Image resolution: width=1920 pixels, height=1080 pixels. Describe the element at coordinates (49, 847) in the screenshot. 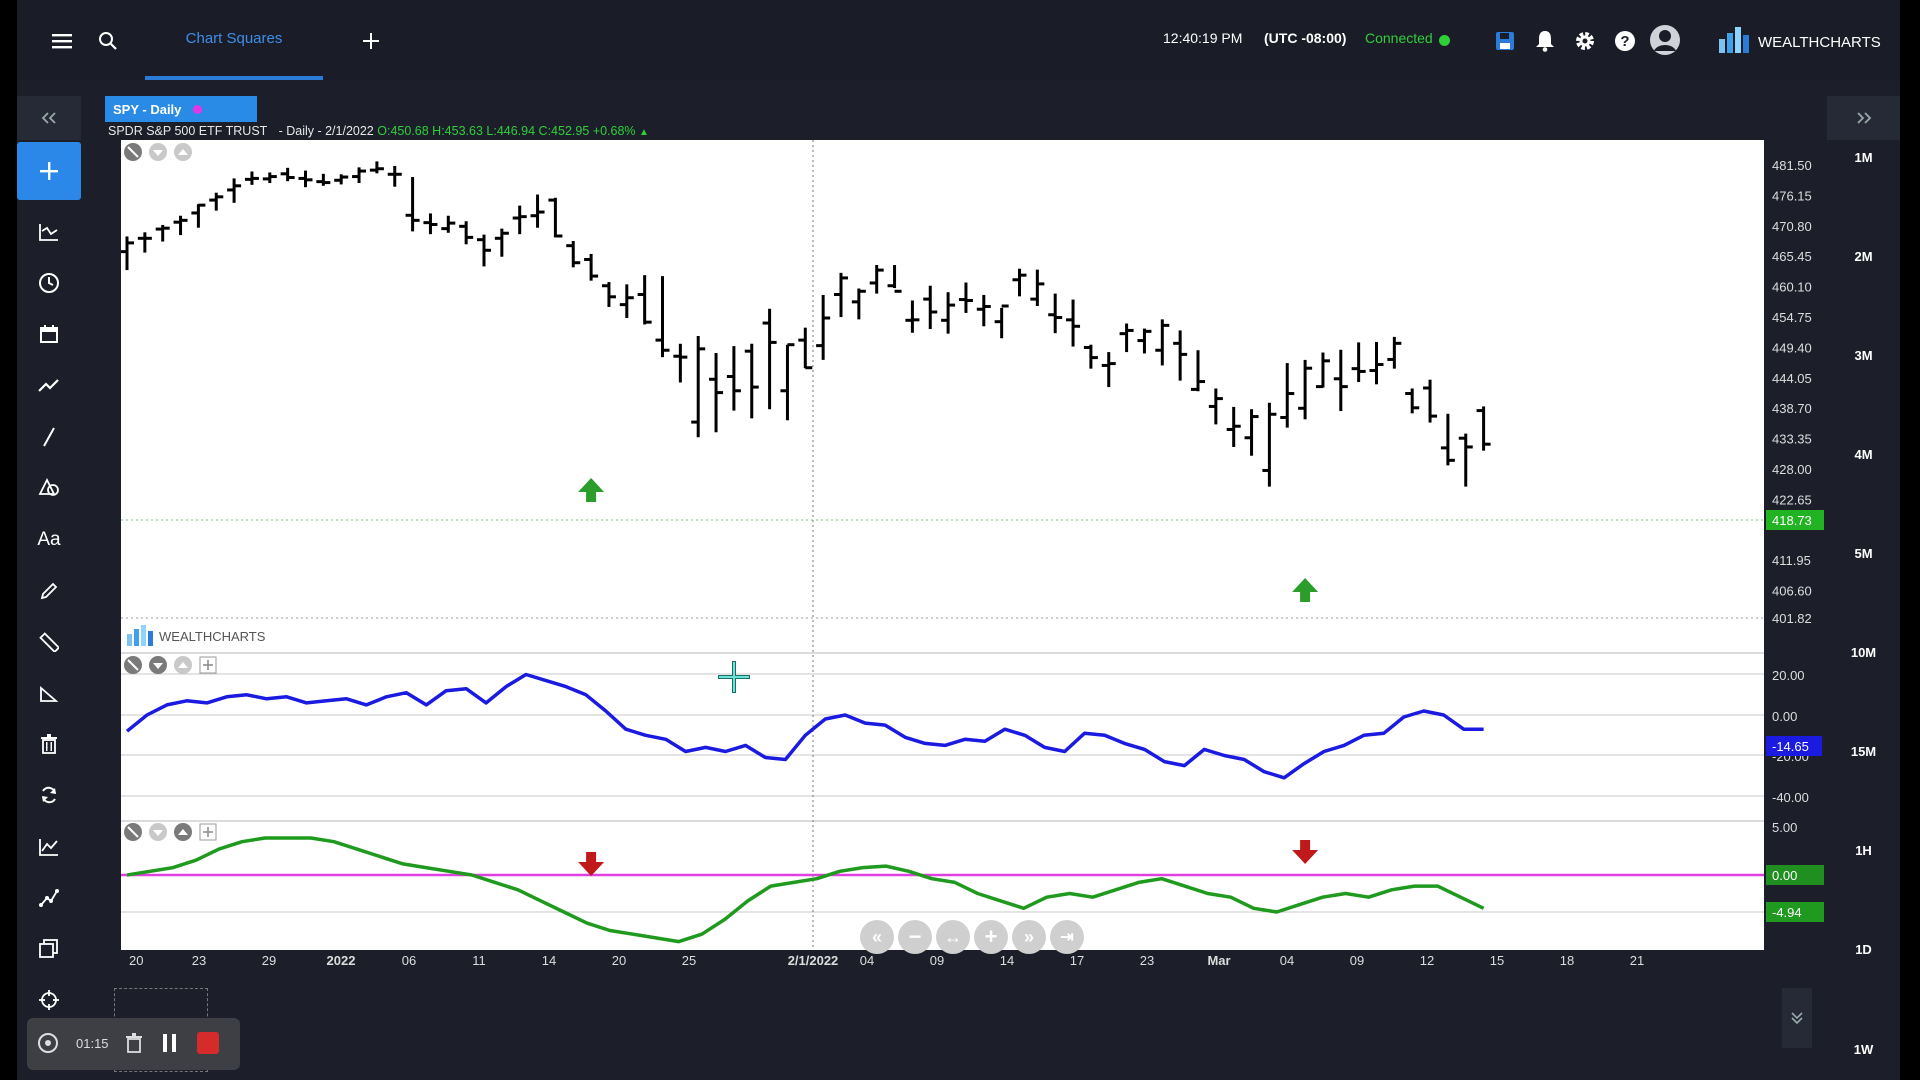

I see `chart-line-icon` at that location.